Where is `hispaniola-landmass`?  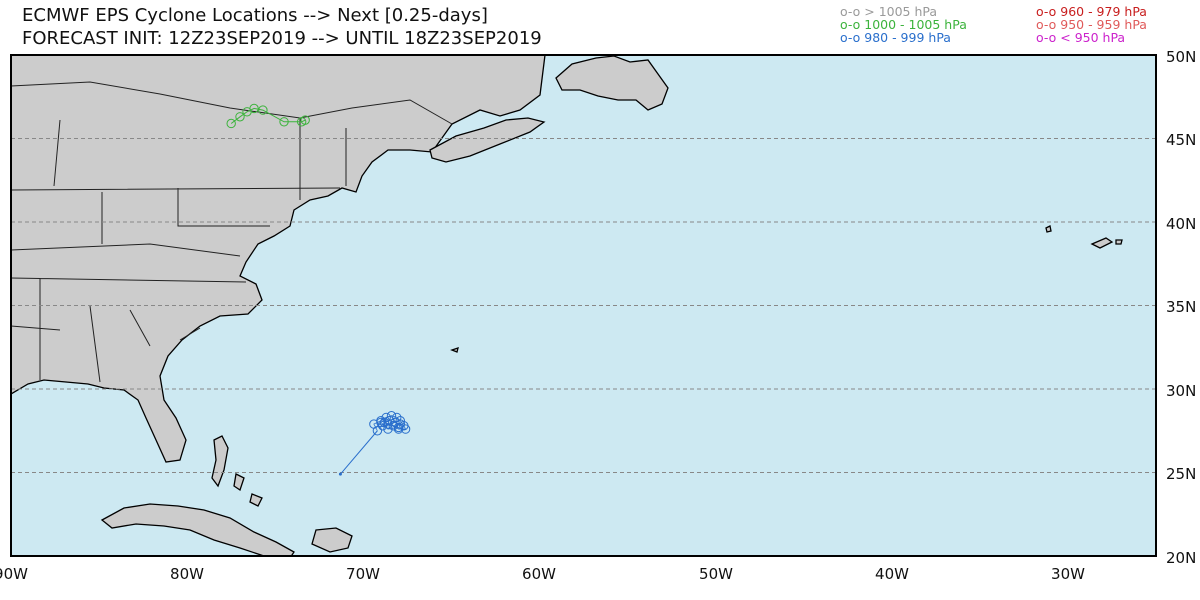 hispaniola-landmass is located at coordinates (332, 540).